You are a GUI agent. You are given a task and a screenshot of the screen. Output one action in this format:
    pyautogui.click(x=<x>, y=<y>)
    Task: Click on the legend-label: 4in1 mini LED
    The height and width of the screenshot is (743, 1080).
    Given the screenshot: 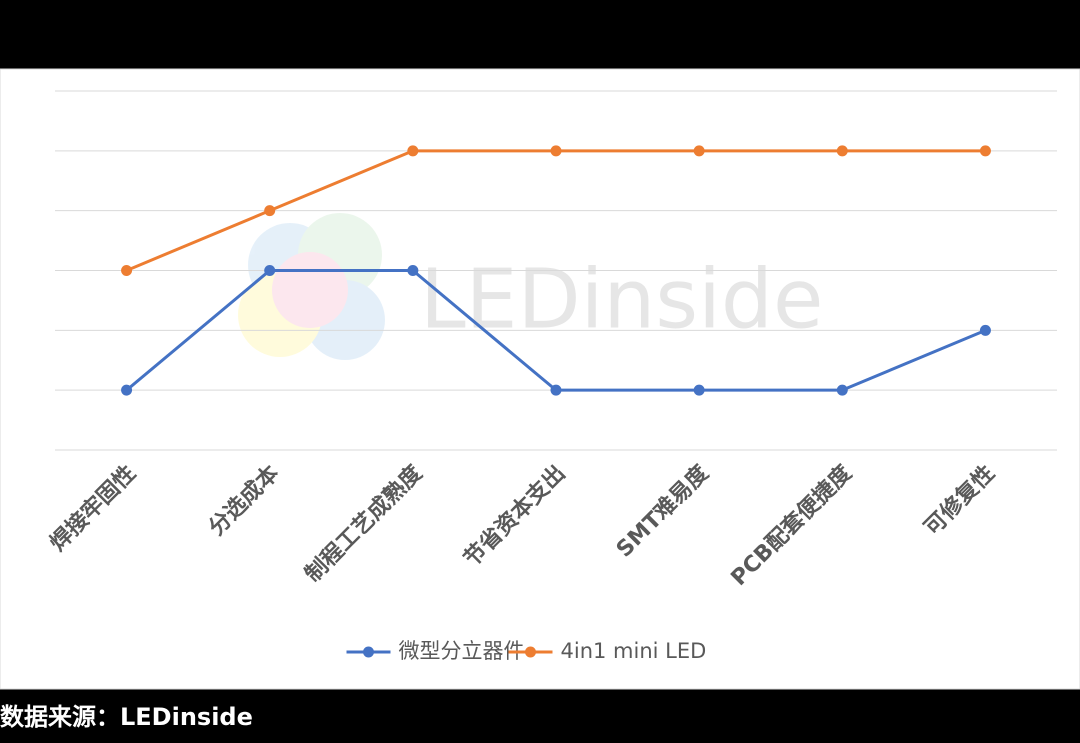 What is the action you would take?
    pyautogui.click(x=634, y=651)
    